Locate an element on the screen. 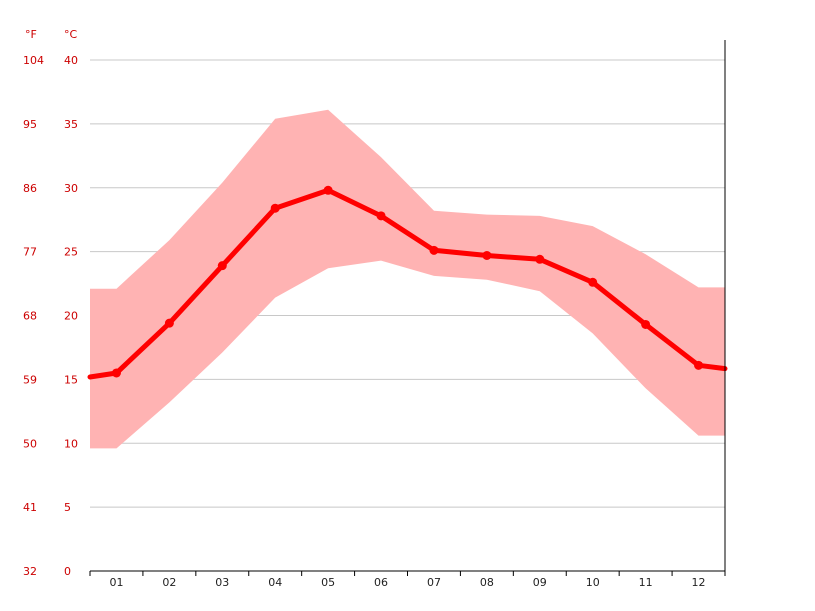 This screenshot has height=611, width=815. y-tick-fahrenheit: 68 is located at coordinates (30, 316).